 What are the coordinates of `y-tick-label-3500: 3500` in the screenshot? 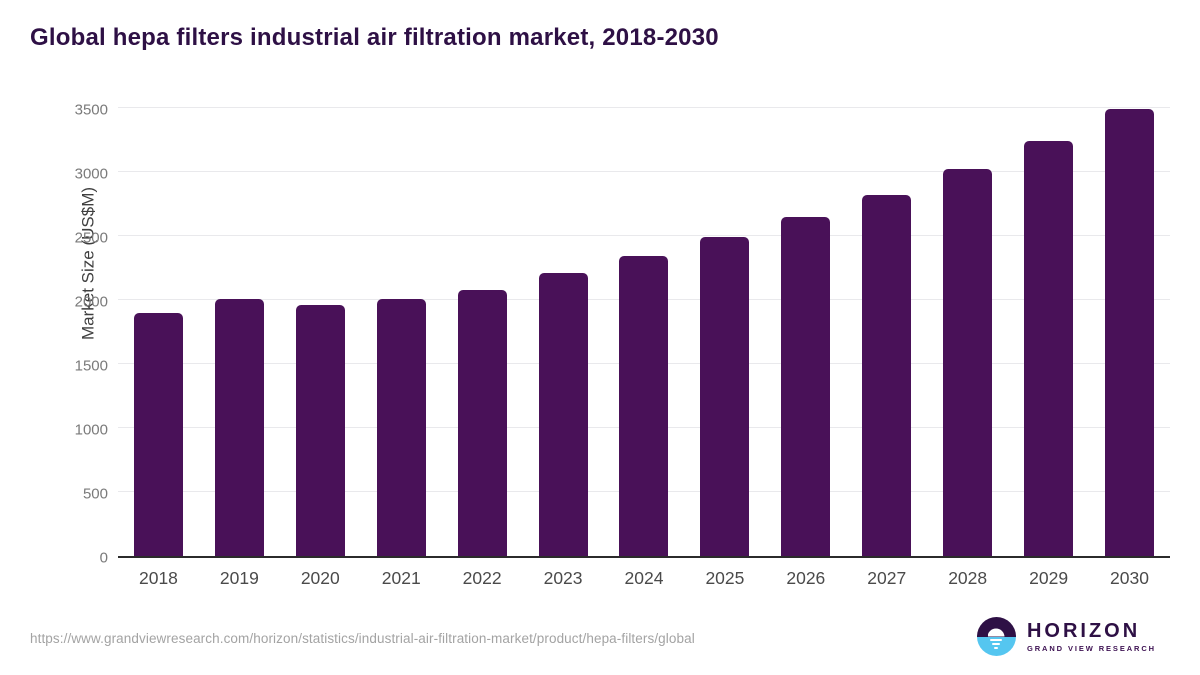 It's located at (91, 110).